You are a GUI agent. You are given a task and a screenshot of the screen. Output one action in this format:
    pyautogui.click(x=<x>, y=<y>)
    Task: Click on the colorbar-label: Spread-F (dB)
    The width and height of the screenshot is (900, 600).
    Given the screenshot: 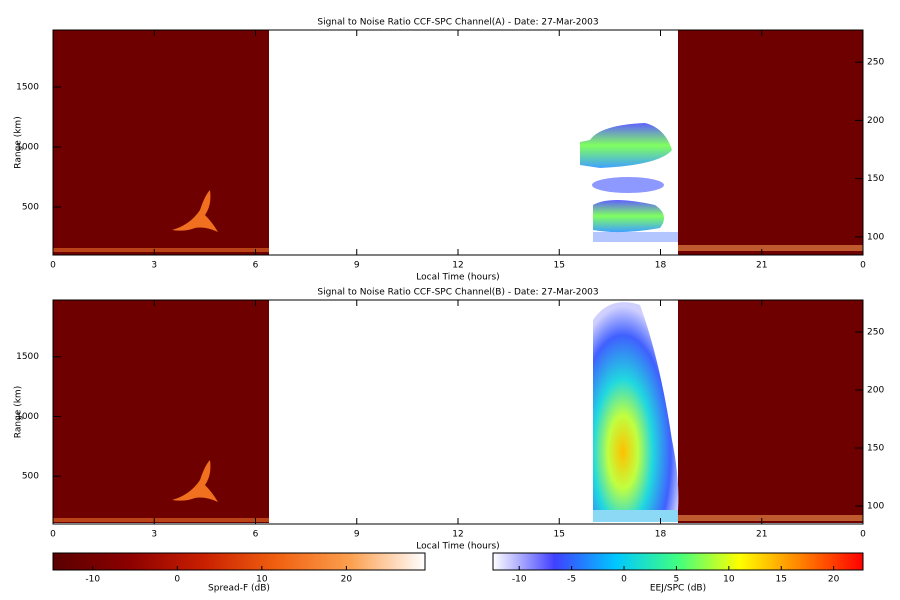 What is the action you would take?
    pyautogui.click(x=239, y=589)
    